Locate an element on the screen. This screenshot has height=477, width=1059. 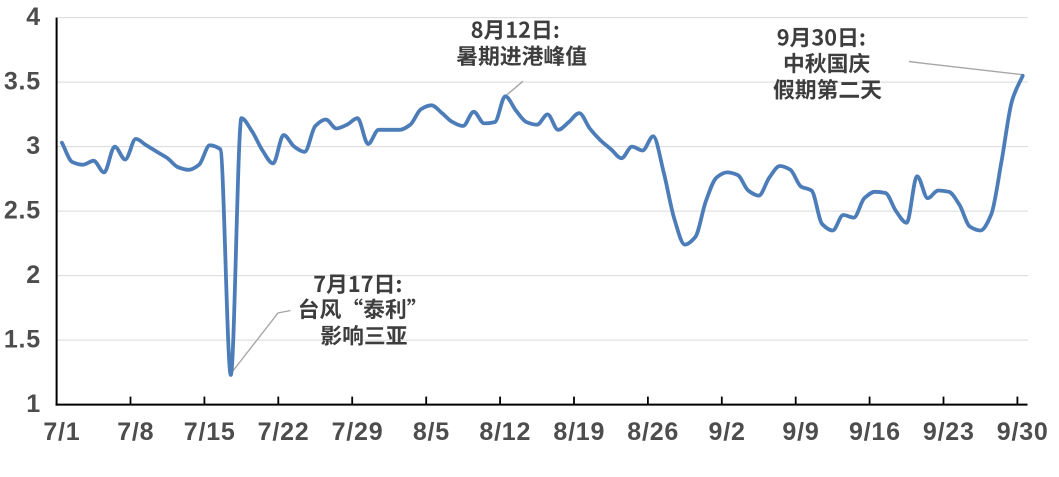
svg-text: 8/5 is located at coordinates (431, 432).